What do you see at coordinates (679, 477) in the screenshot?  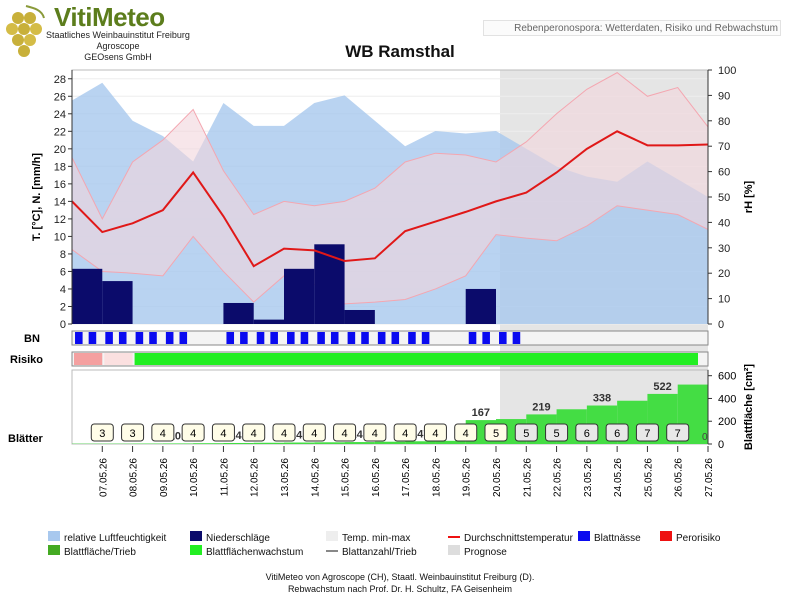 I see `x-tick-label: 26.05.26` at bounding box center [679, 477].